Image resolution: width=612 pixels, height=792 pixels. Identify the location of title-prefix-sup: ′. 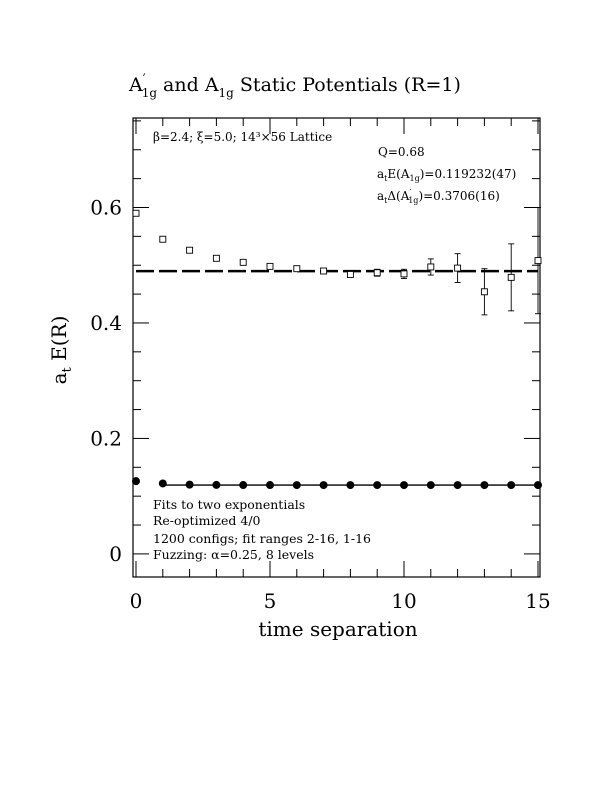
(144, 79).